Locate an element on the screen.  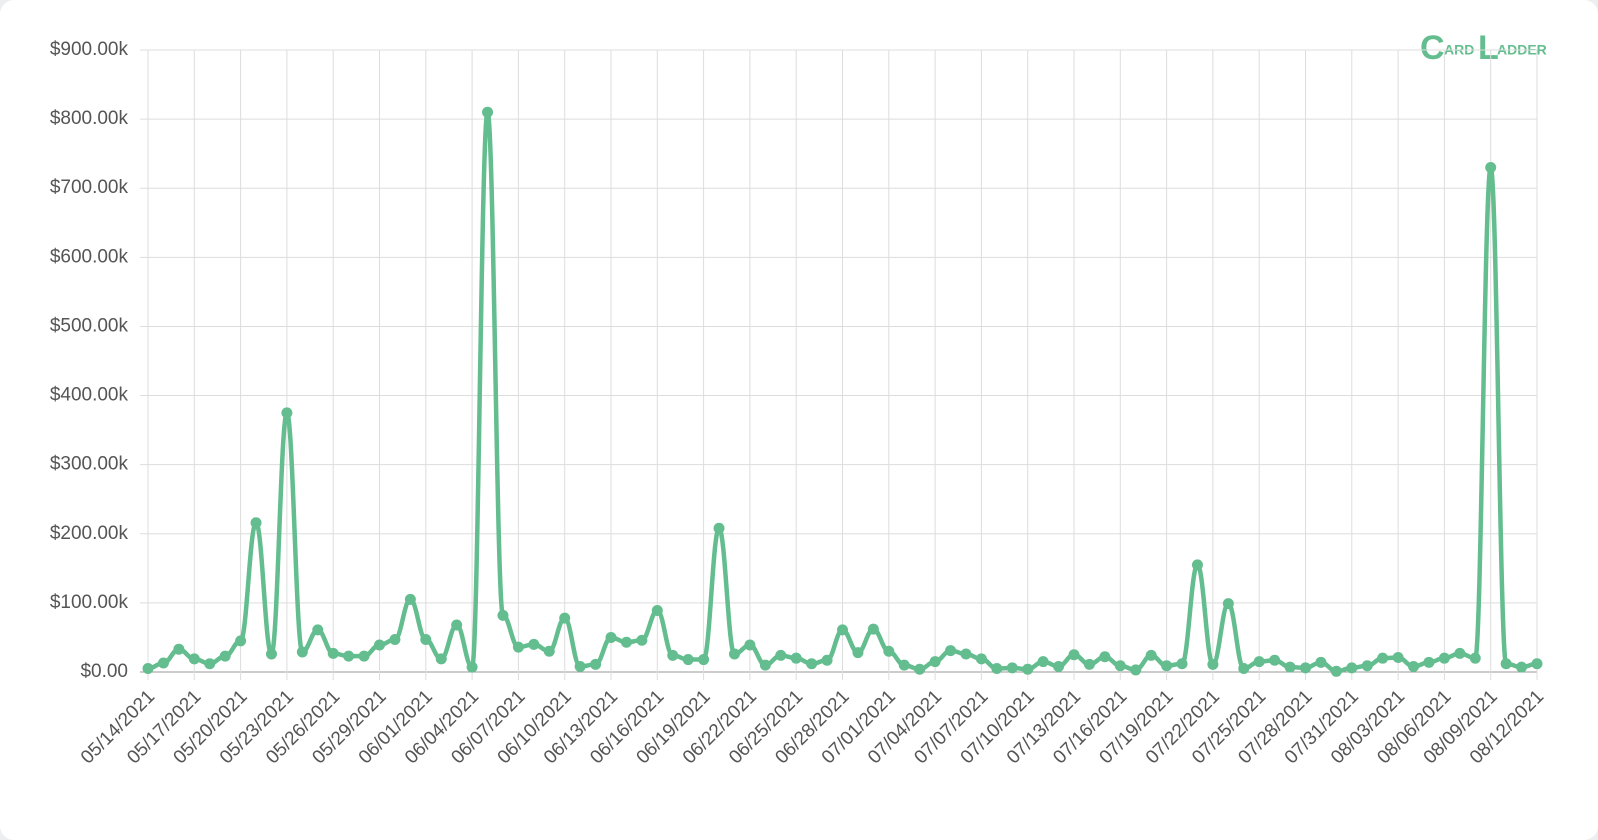
y-tick-label: $800.00k is located at coordinates (89, 118).